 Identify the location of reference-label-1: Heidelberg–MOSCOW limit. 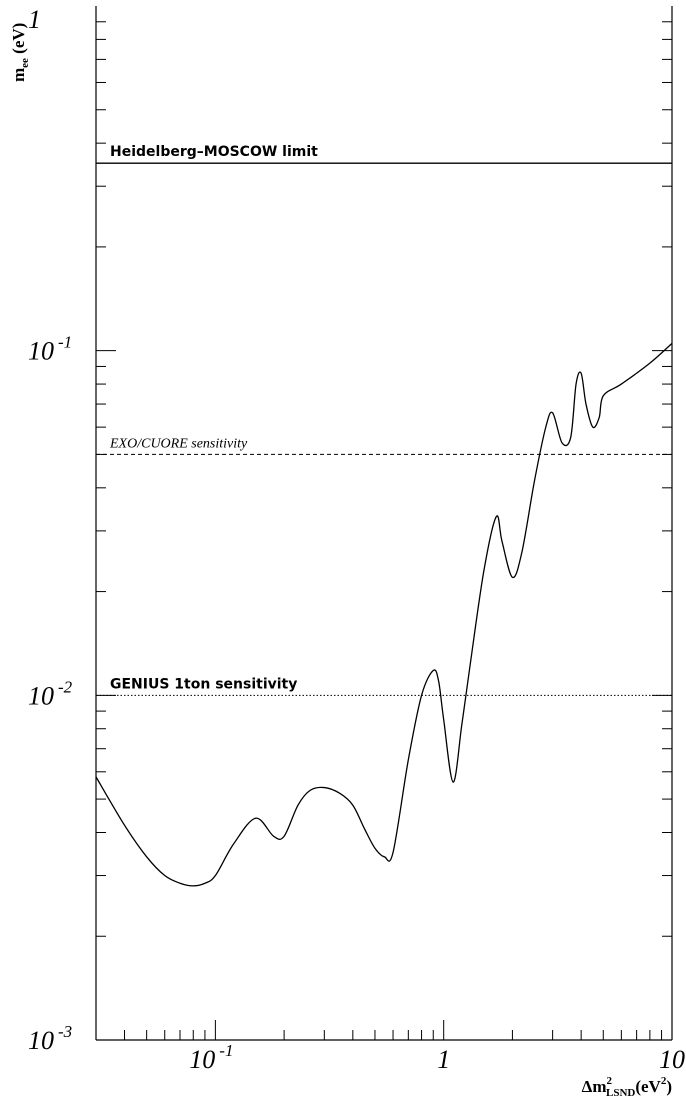
(214, 152).